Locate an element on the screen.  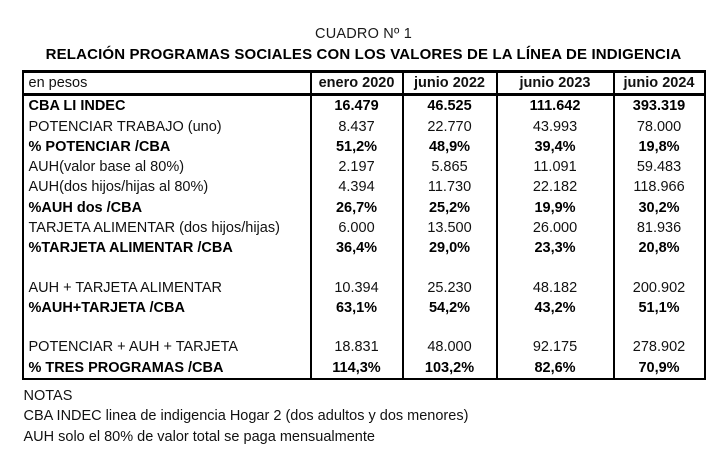
column-header-junio-2023: junio 2023 is located at coordinates (554, 84).